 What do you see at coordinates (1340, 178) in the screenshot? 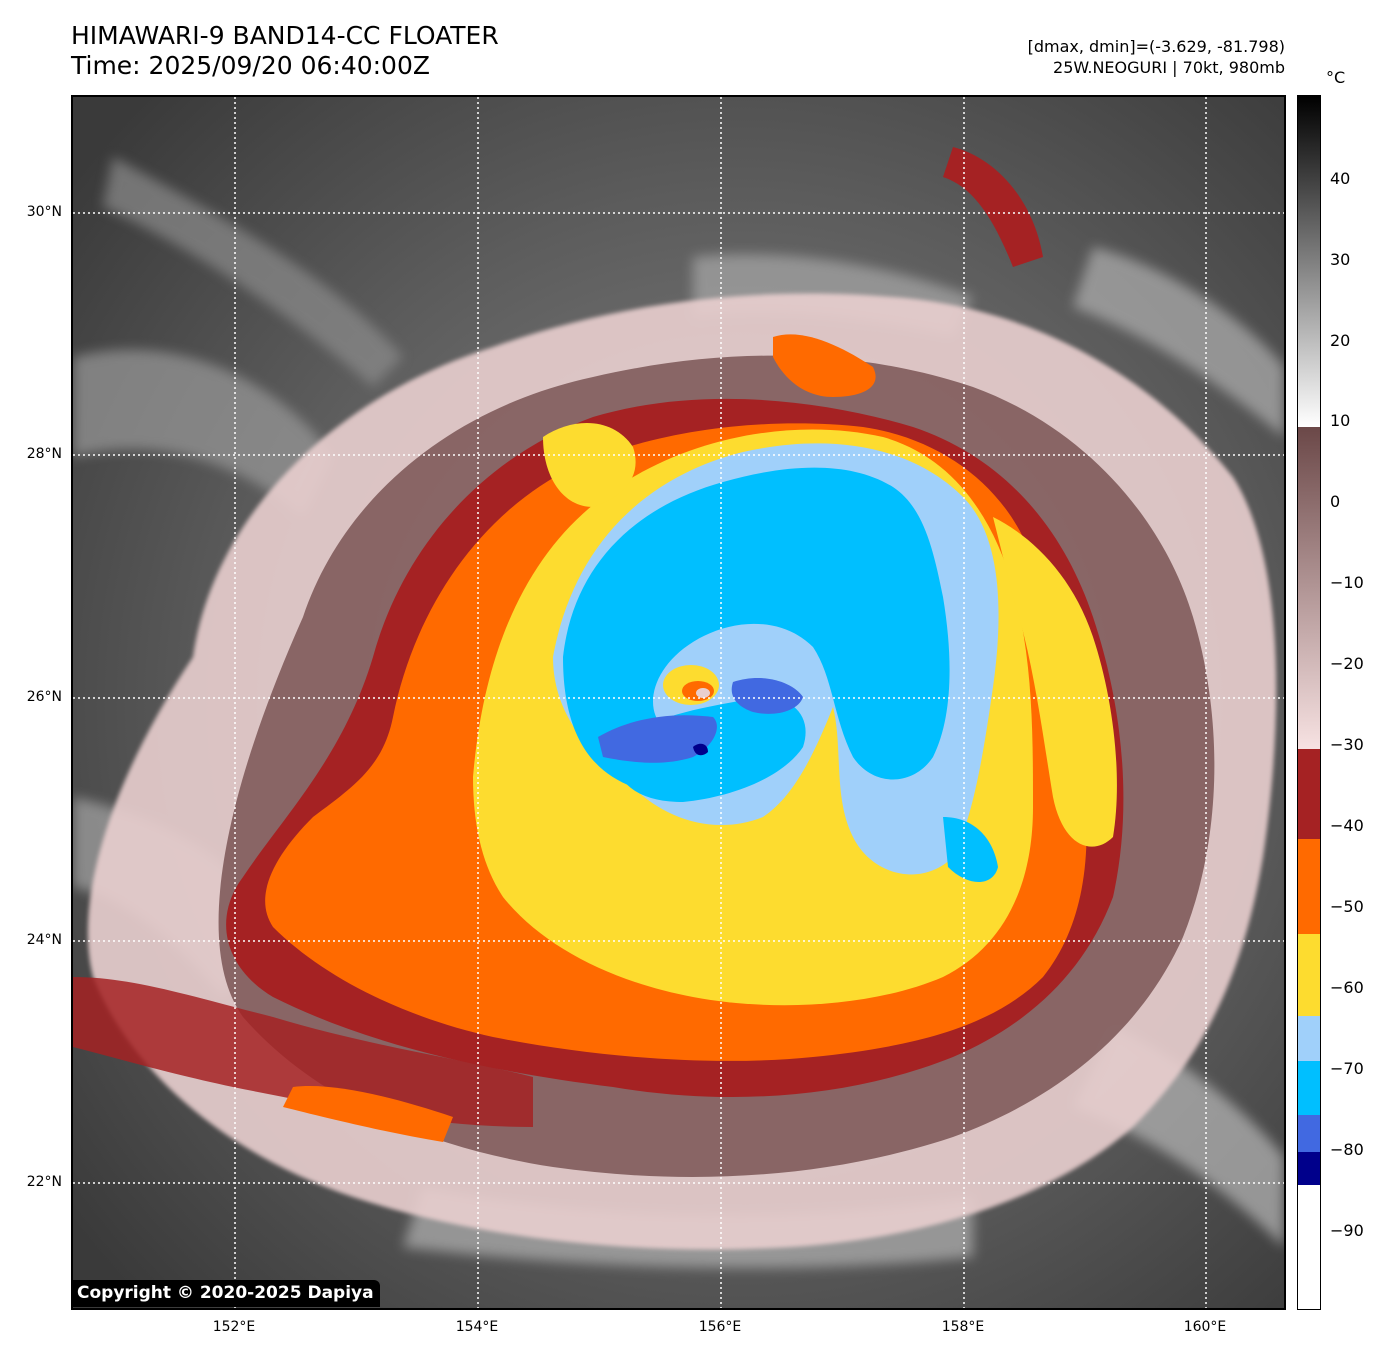
I see `colorbar-tick-40: 40` at bounding box center [1340, 178].